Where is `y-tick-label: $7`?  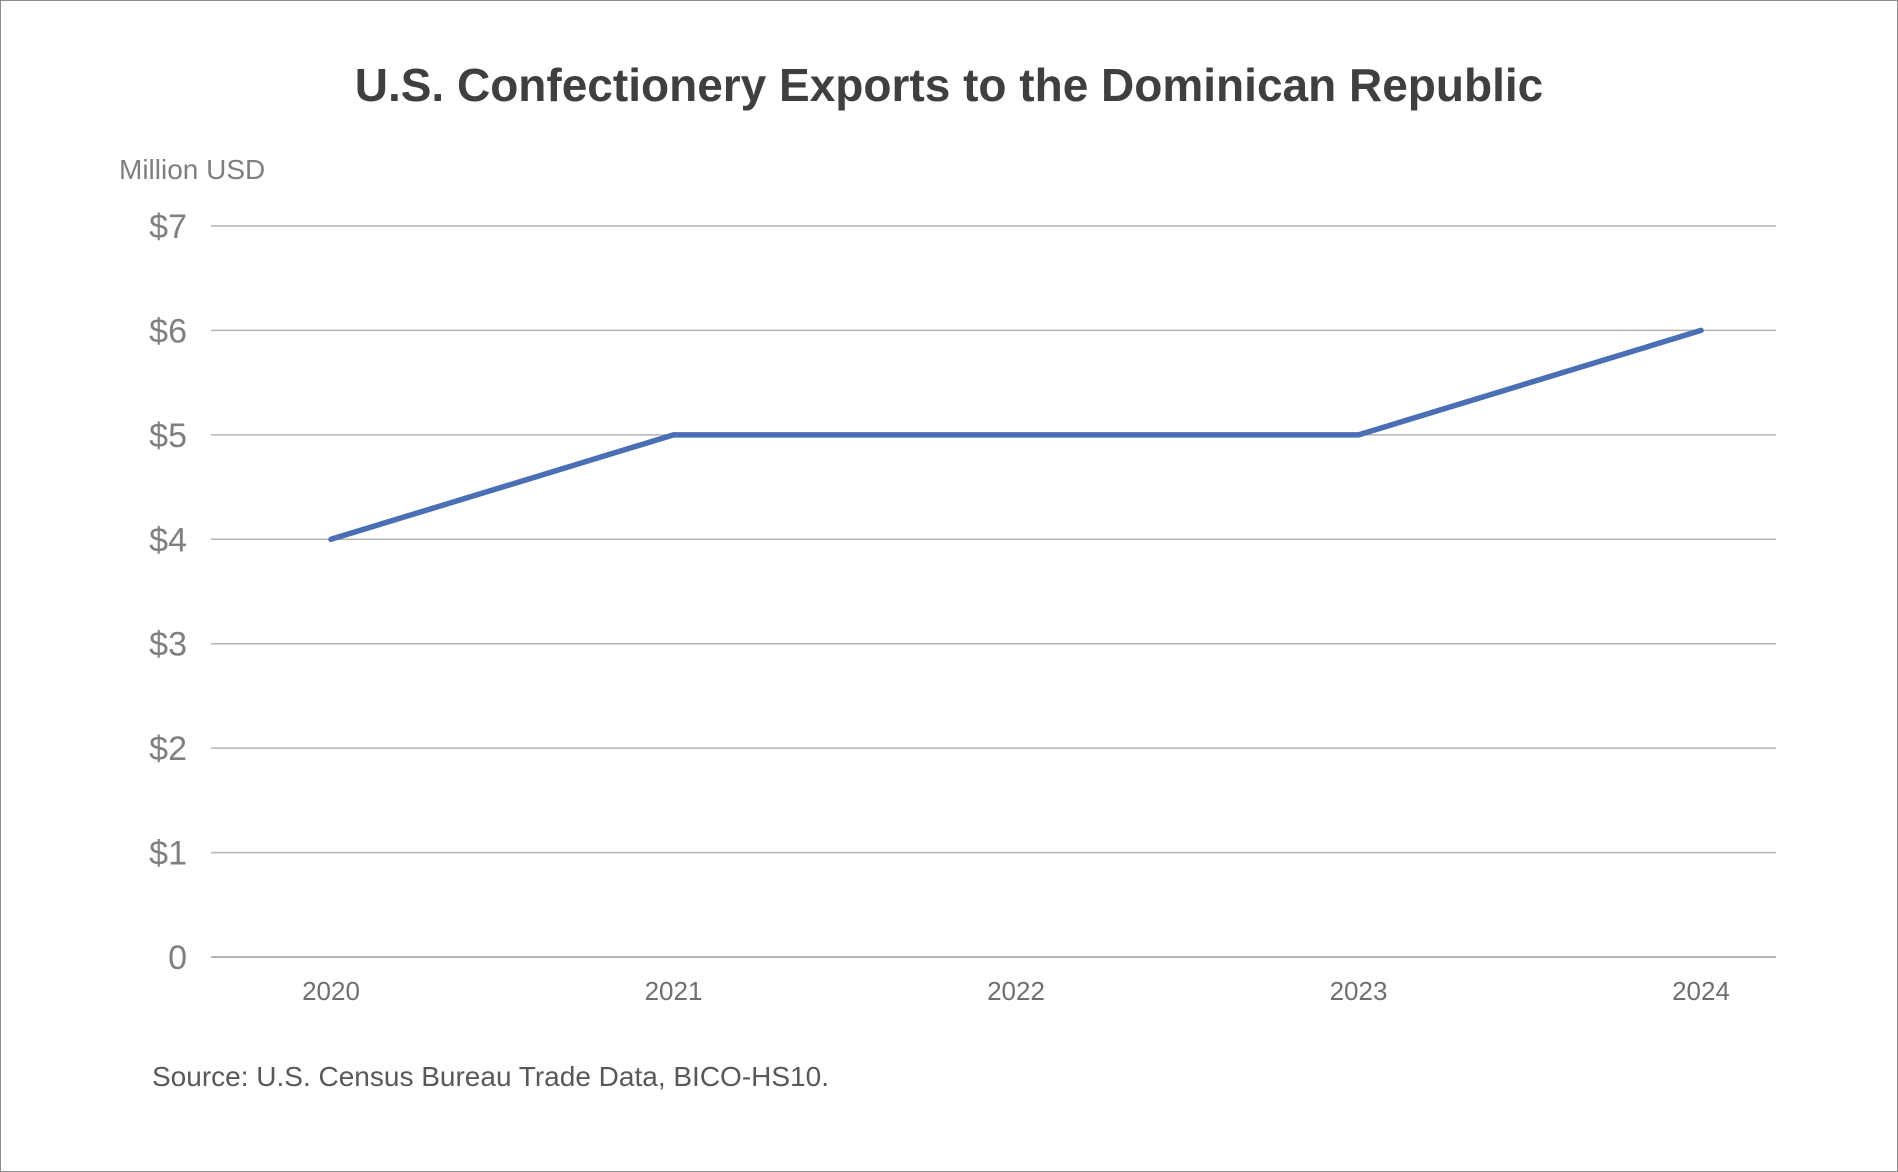
y-tick-label: $7 is located at coordinates (168, 227).